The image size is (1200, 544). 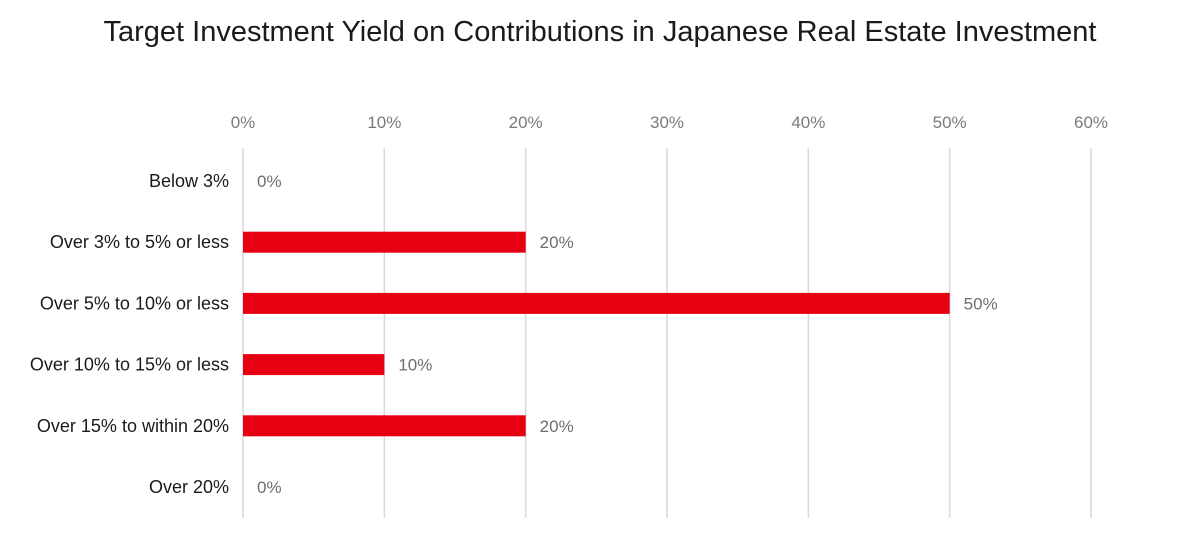 What do you see at coordinates (133, 426) in the screenshot?
I see `category-label: Over 15% to within 20%` at bounding box center [133, 426].